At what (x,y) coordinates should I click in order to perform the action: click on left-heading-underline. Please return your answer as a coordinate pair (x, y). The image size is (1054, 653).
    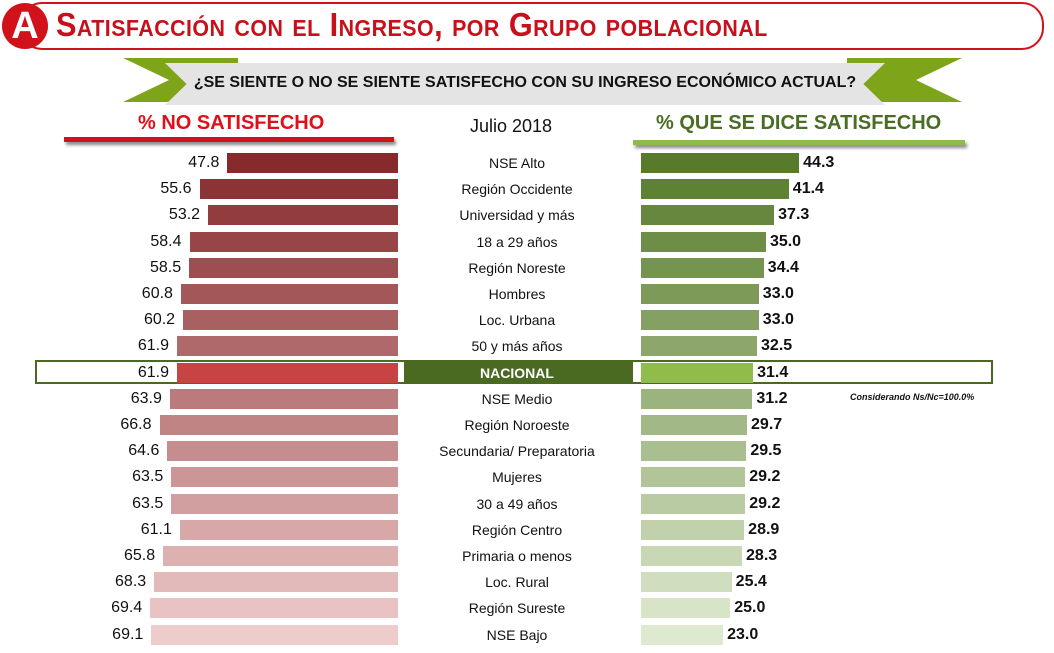
    Looking at the image, I should click on (229, 139).